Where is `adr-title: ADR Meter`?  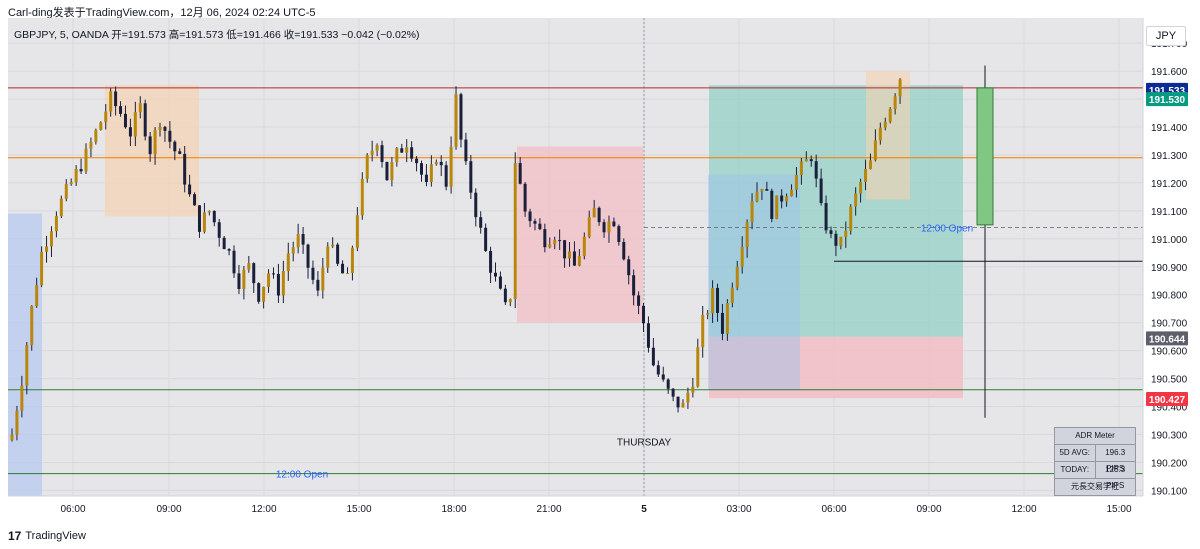 adr-title: ADR Meter is located at coordinates (1095, 436).